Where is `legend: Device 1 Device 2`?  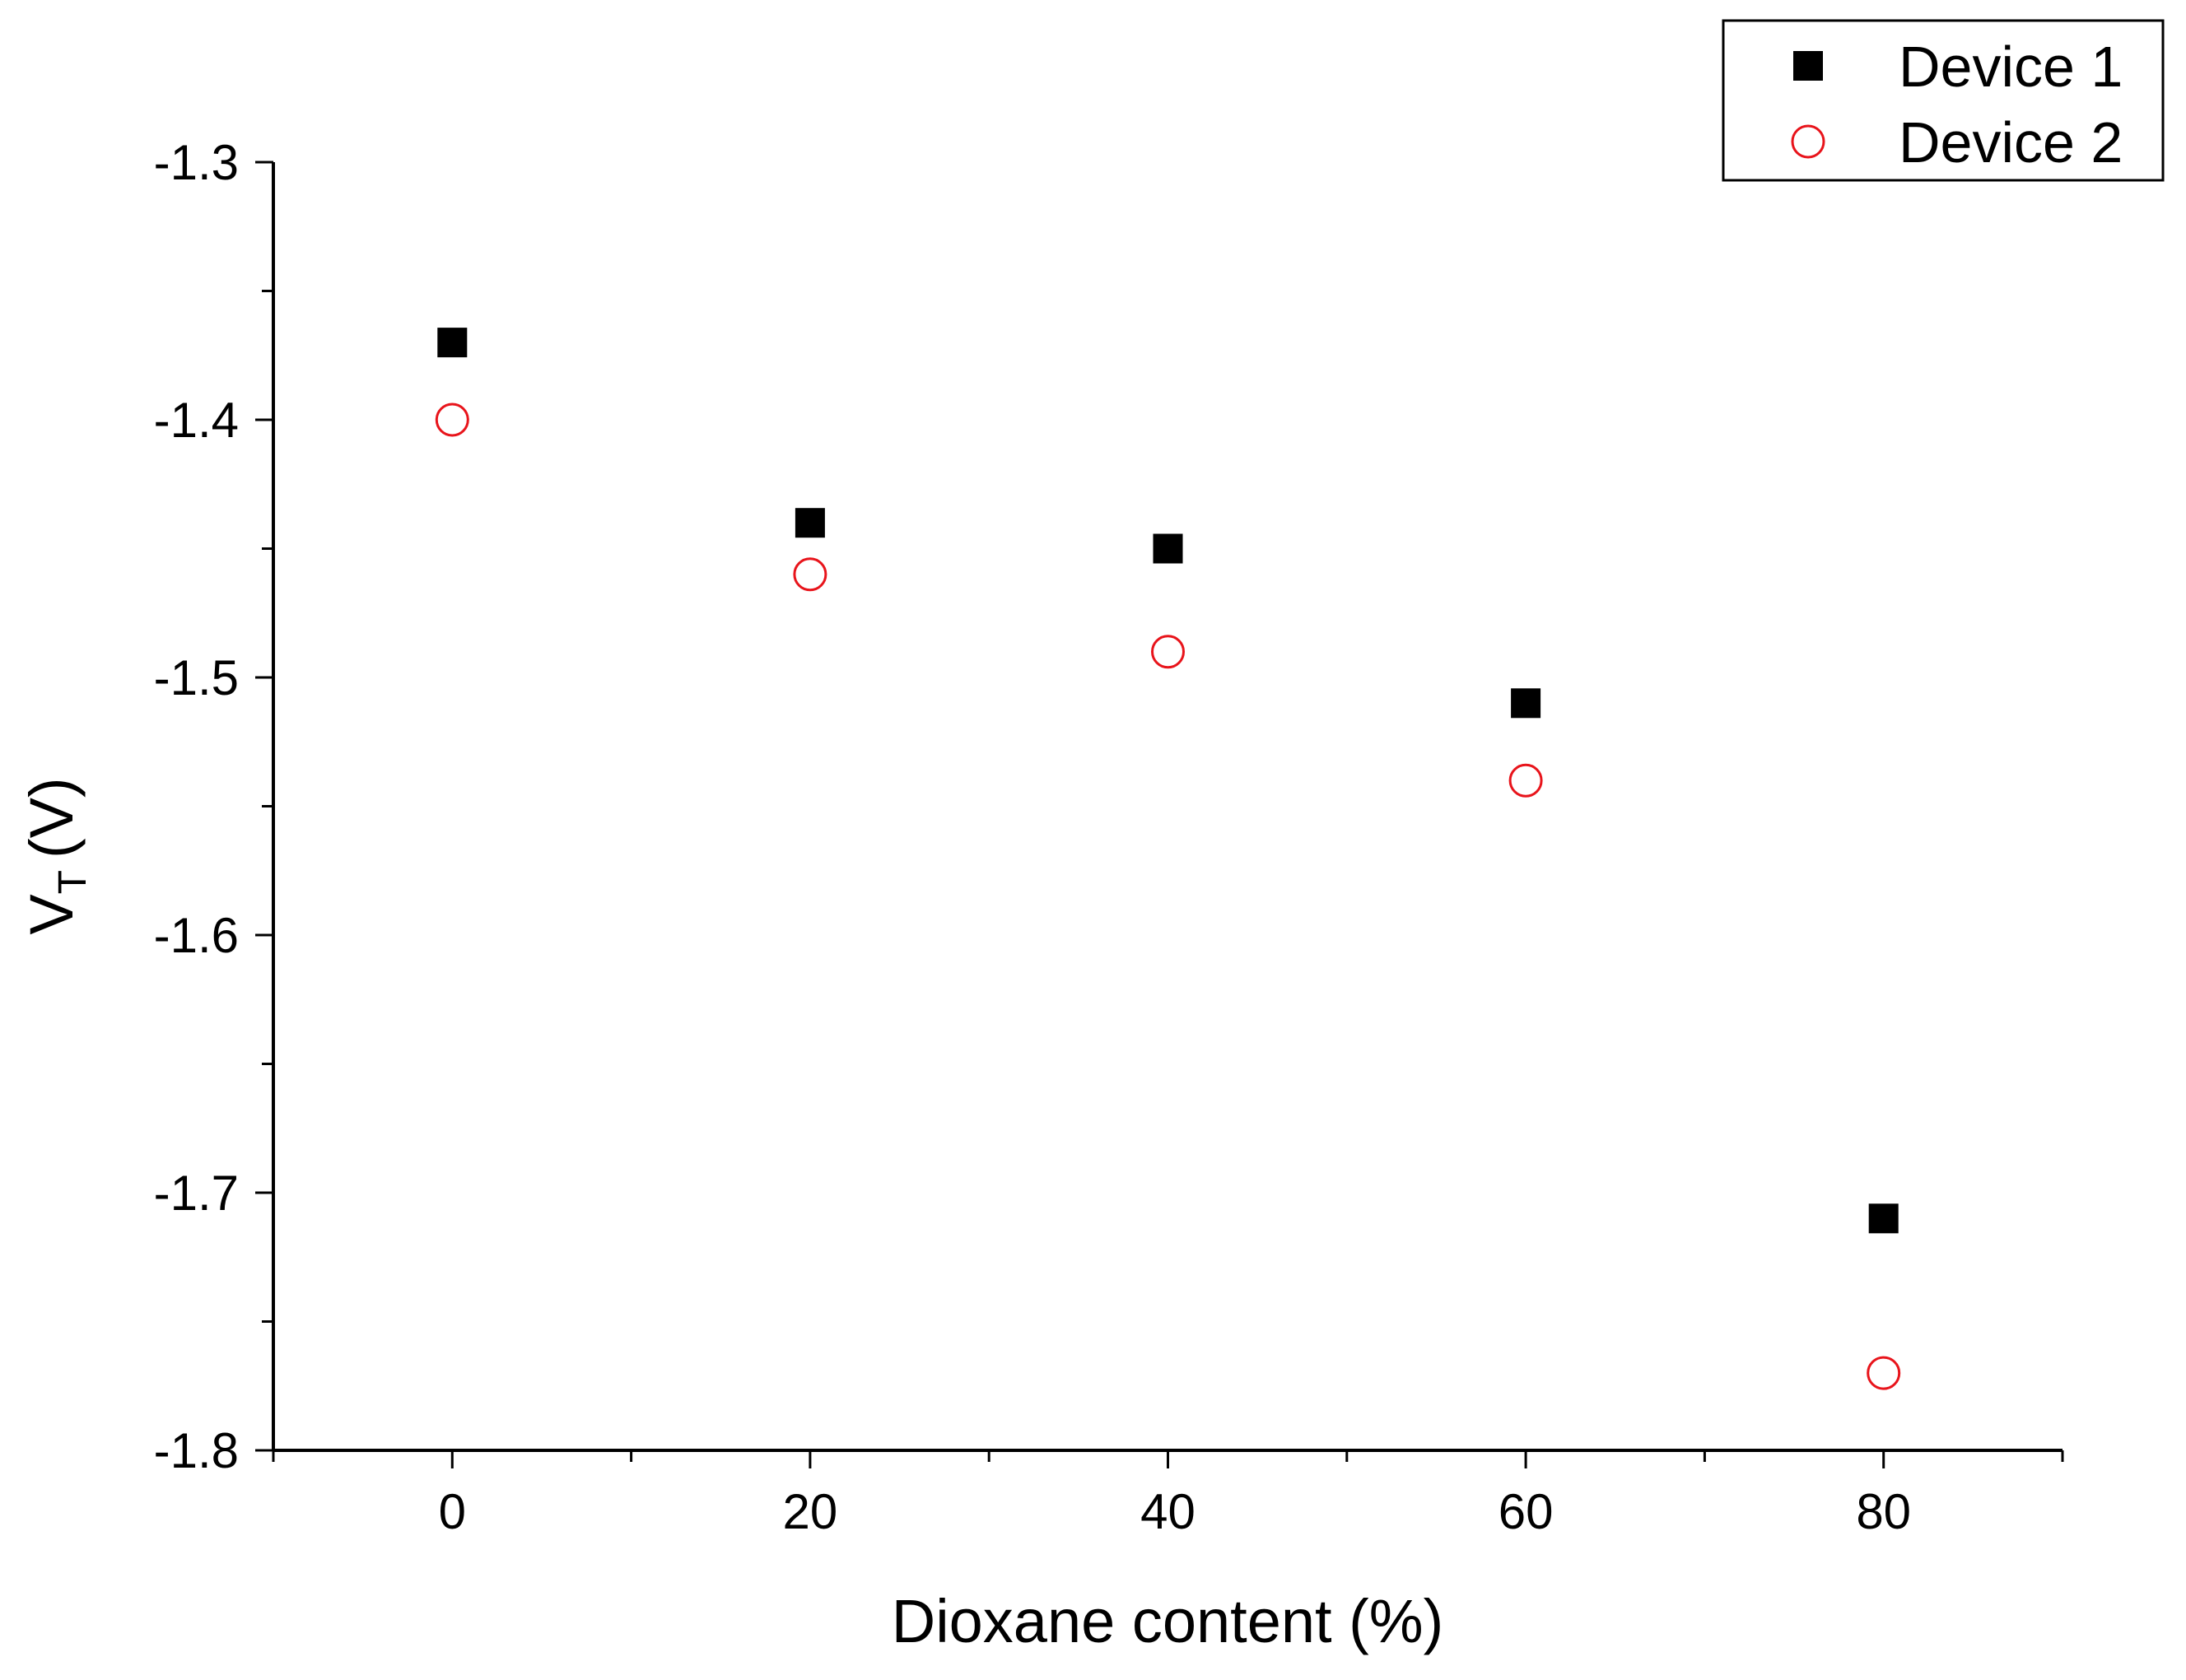 legend: Device 1 Device 2 is located at coordinates (1943, 100).